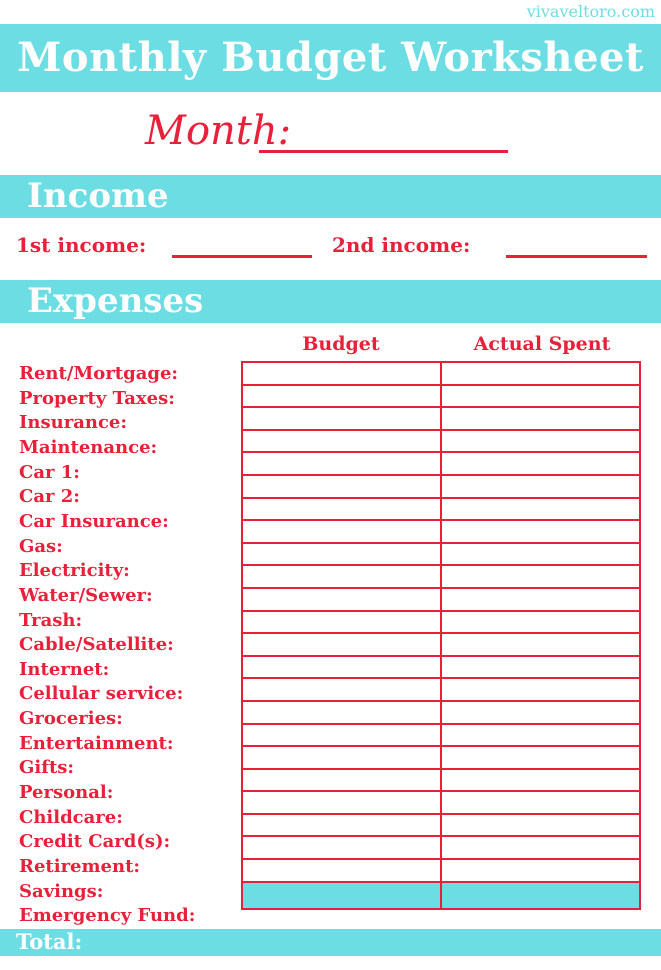 This screenshot has width=661, height=970. Describe the element at coordinates (101, 694) in the screenshot. I see `expense-label: Cellular service:` at that location.